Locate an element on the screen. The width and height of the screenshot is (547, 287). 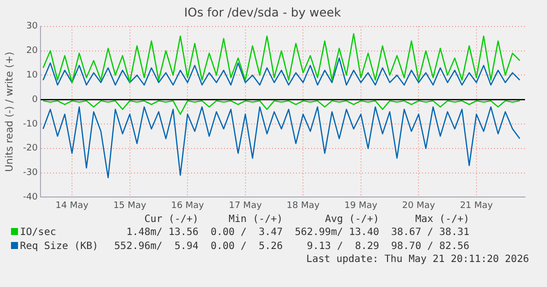
x-tick-label: 18 May is located at coordinates (303, 205).